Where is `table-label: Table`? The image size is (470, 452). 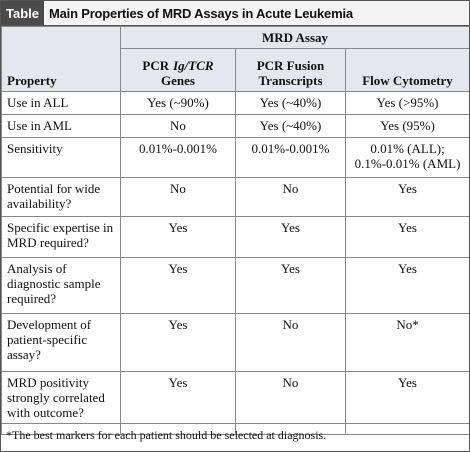 table-label: Table is located at coordinates (22, 13).